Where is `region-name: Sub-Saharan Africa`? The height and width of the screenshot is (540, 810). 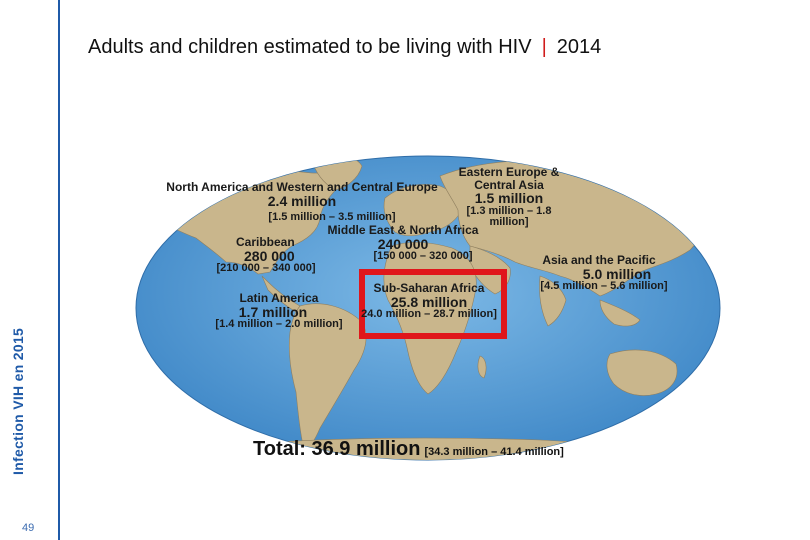
region-name: Sub-Saharan Africa is located at coordinates (429, 288).